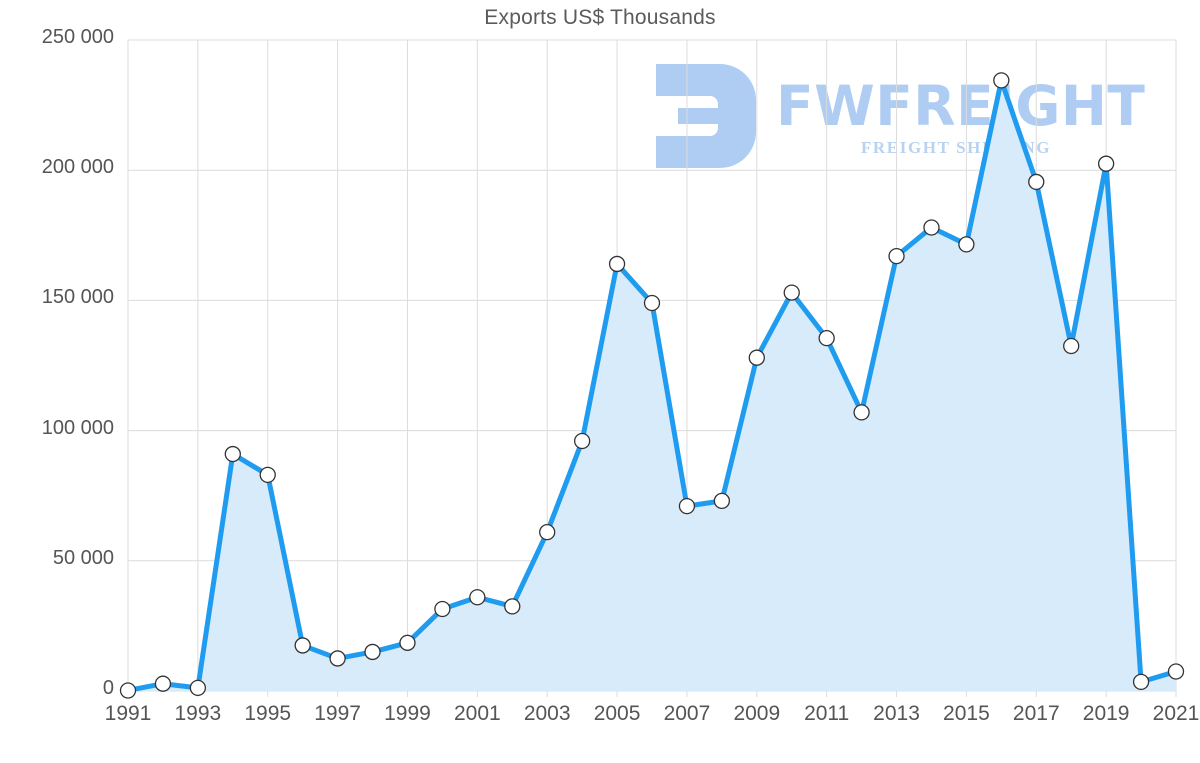  I want to click on x-tick-label: 1999, so click(407, 713).